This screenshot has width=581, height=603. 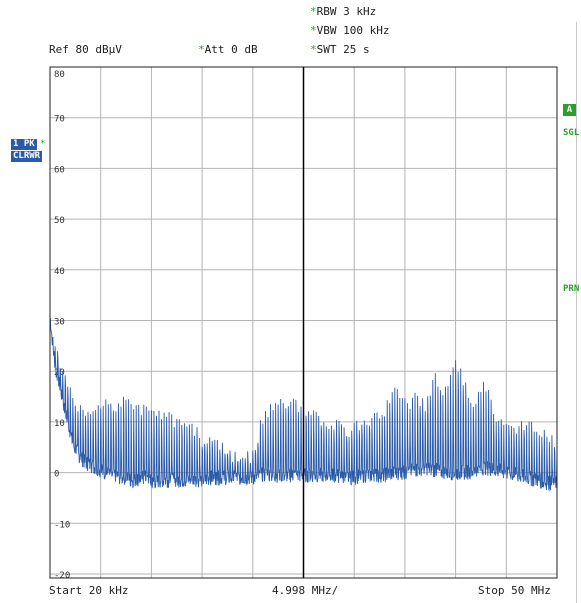 I want to click on vbw-label: *VBW 100 kHz, so click(x=349, y=31).